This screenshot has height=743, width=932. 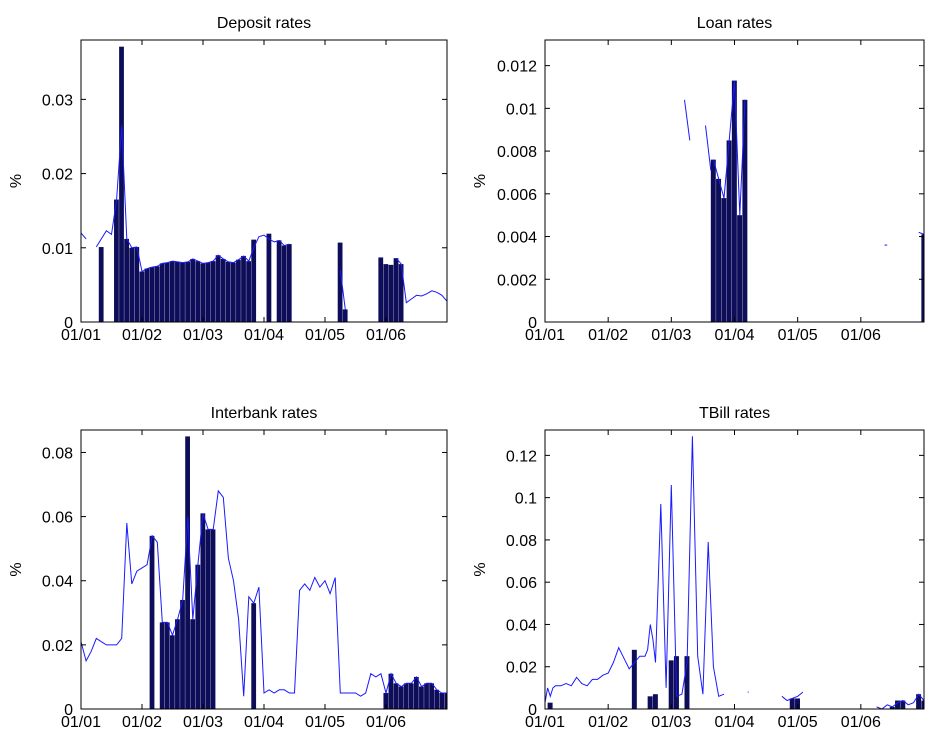 What do you see at coordinates (57, 100) in the screenshot?
I see `y-tick-label: 0.03` at bounding box center [57, 100].